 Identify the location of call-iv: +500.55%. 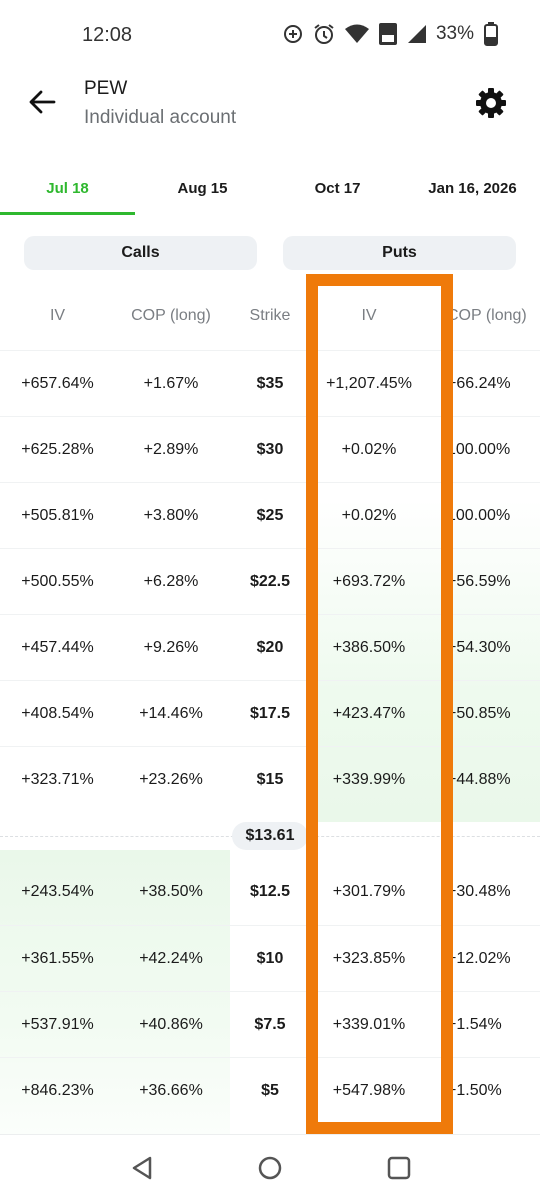
(57, 581).